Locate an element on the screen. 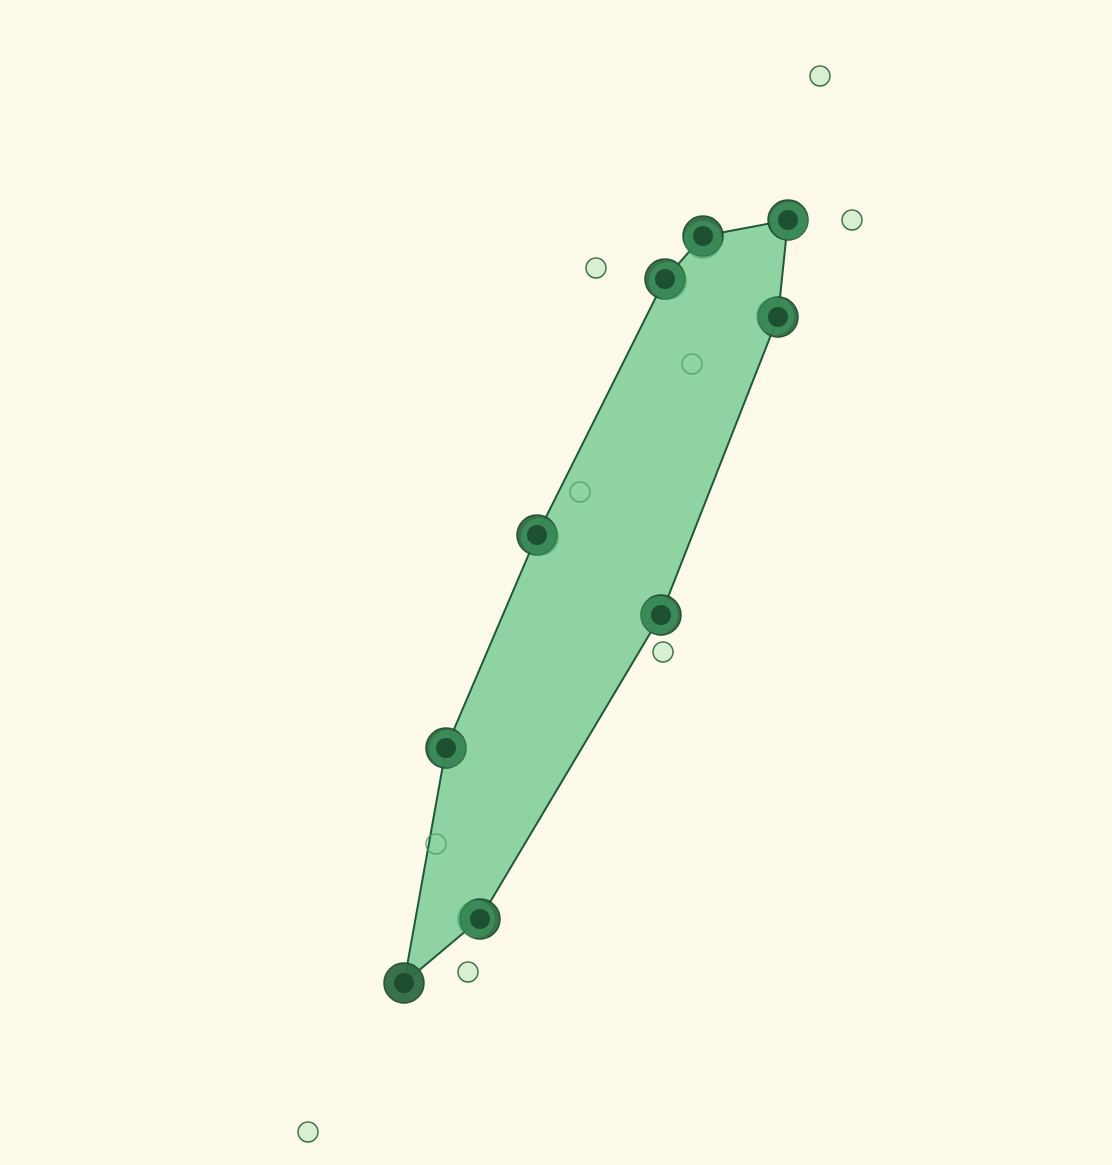  hull-vertex-v1 is located at coordinates (404, 983).